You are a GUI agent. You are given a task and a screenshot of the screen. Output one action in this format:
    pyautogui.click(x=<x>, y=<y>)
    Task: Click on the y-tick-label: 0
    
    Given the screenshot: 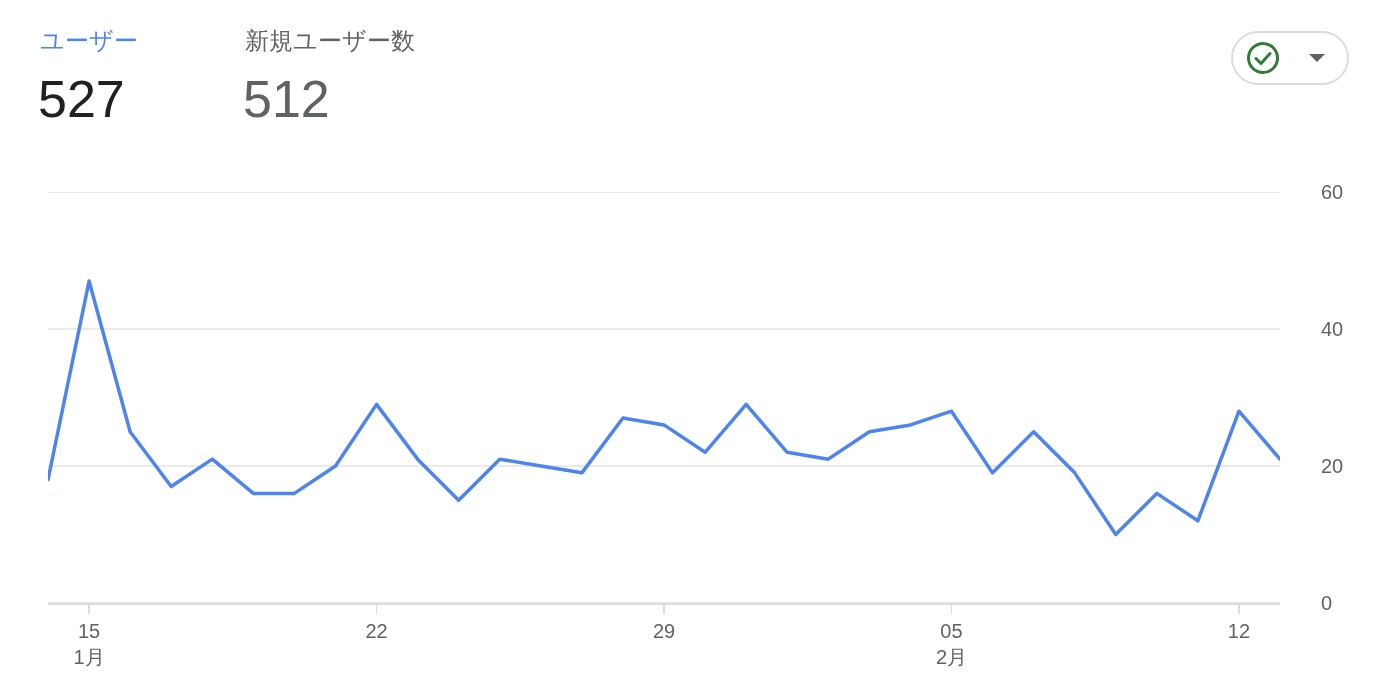 What is the action you would take?
    pyautogui.click(x=1327, y=603)
    